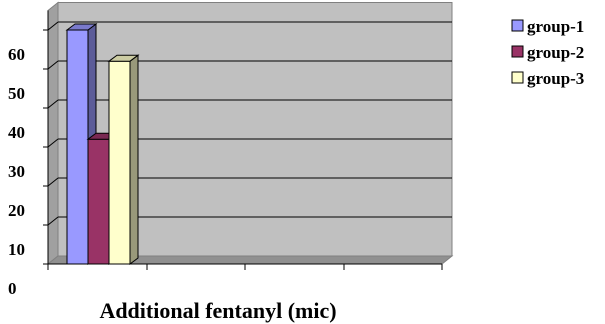  I want to click on legend-label-group-1: group-1, so click(555, 26).